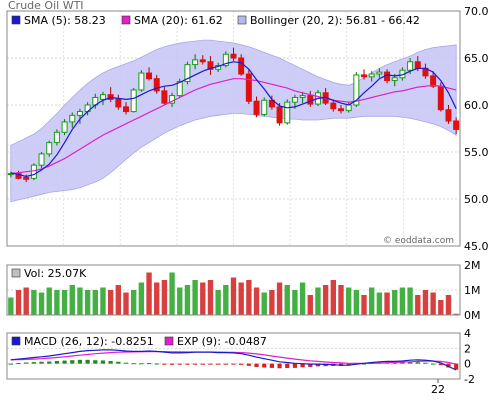 The height and width of the screenshot is (400, 490). I want to click on volume-panel-frame, so click(233, 290).